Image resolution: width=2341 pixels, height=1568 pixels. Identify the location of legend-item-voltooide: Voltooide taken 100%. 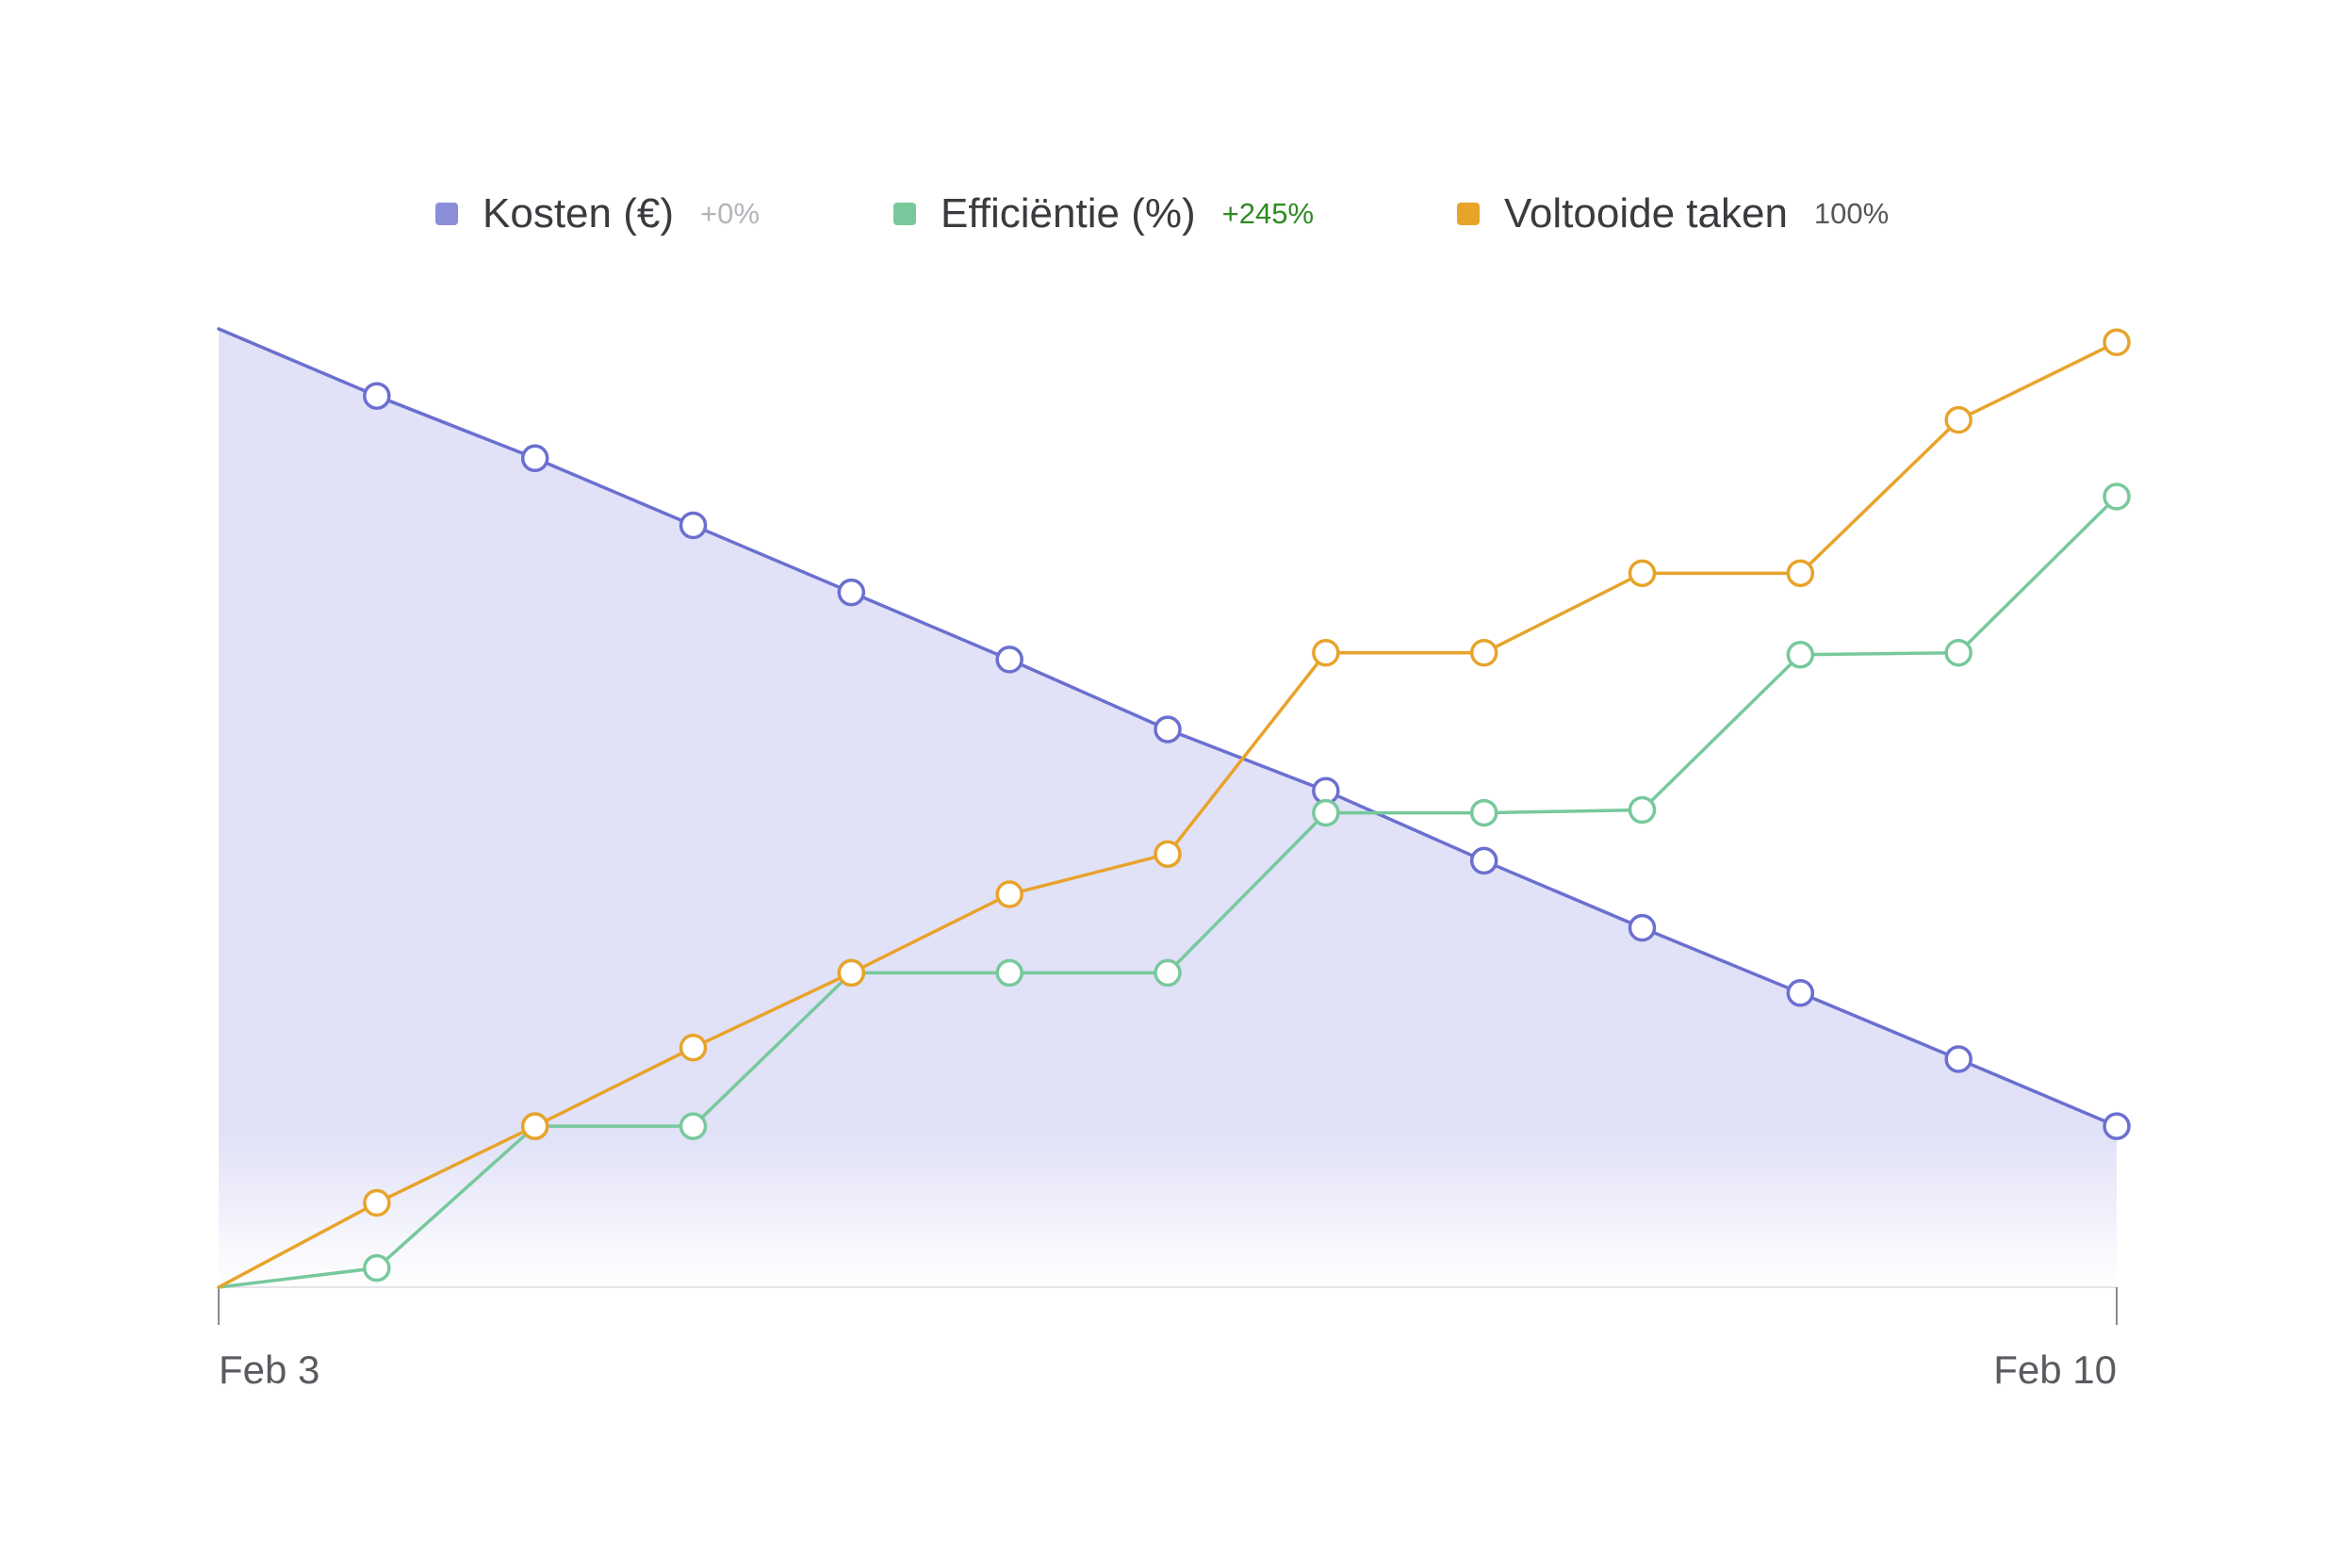
(1673, 214).